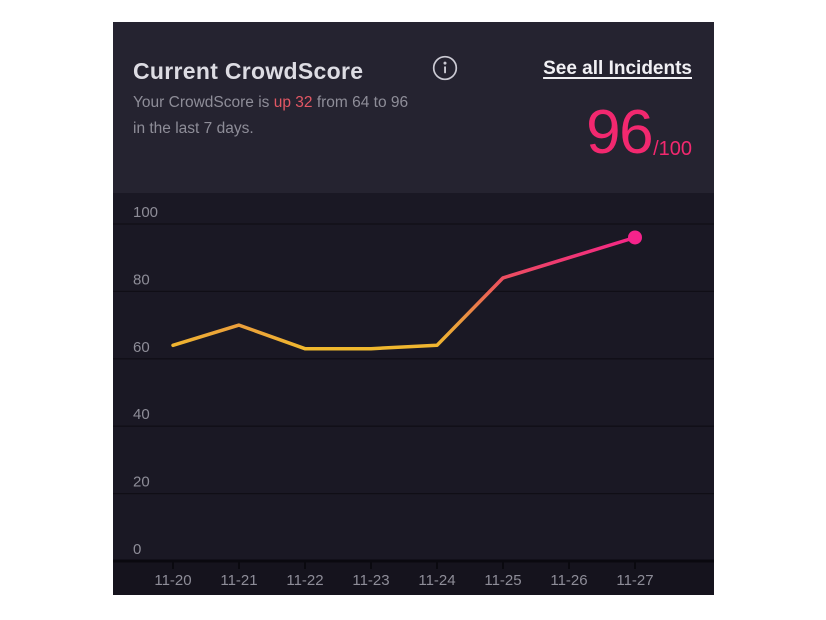 This screenshot has height=620, width=826. Describe the element at coordinates (413, 578) in the screenshot. I see `x-axis-band` at that location.